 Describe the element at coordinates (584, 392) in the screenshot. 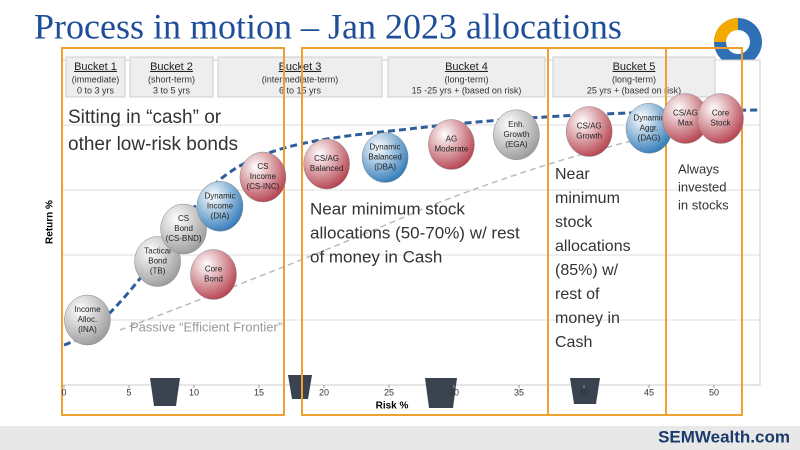

I see `x-tick-label: 40` at that location.